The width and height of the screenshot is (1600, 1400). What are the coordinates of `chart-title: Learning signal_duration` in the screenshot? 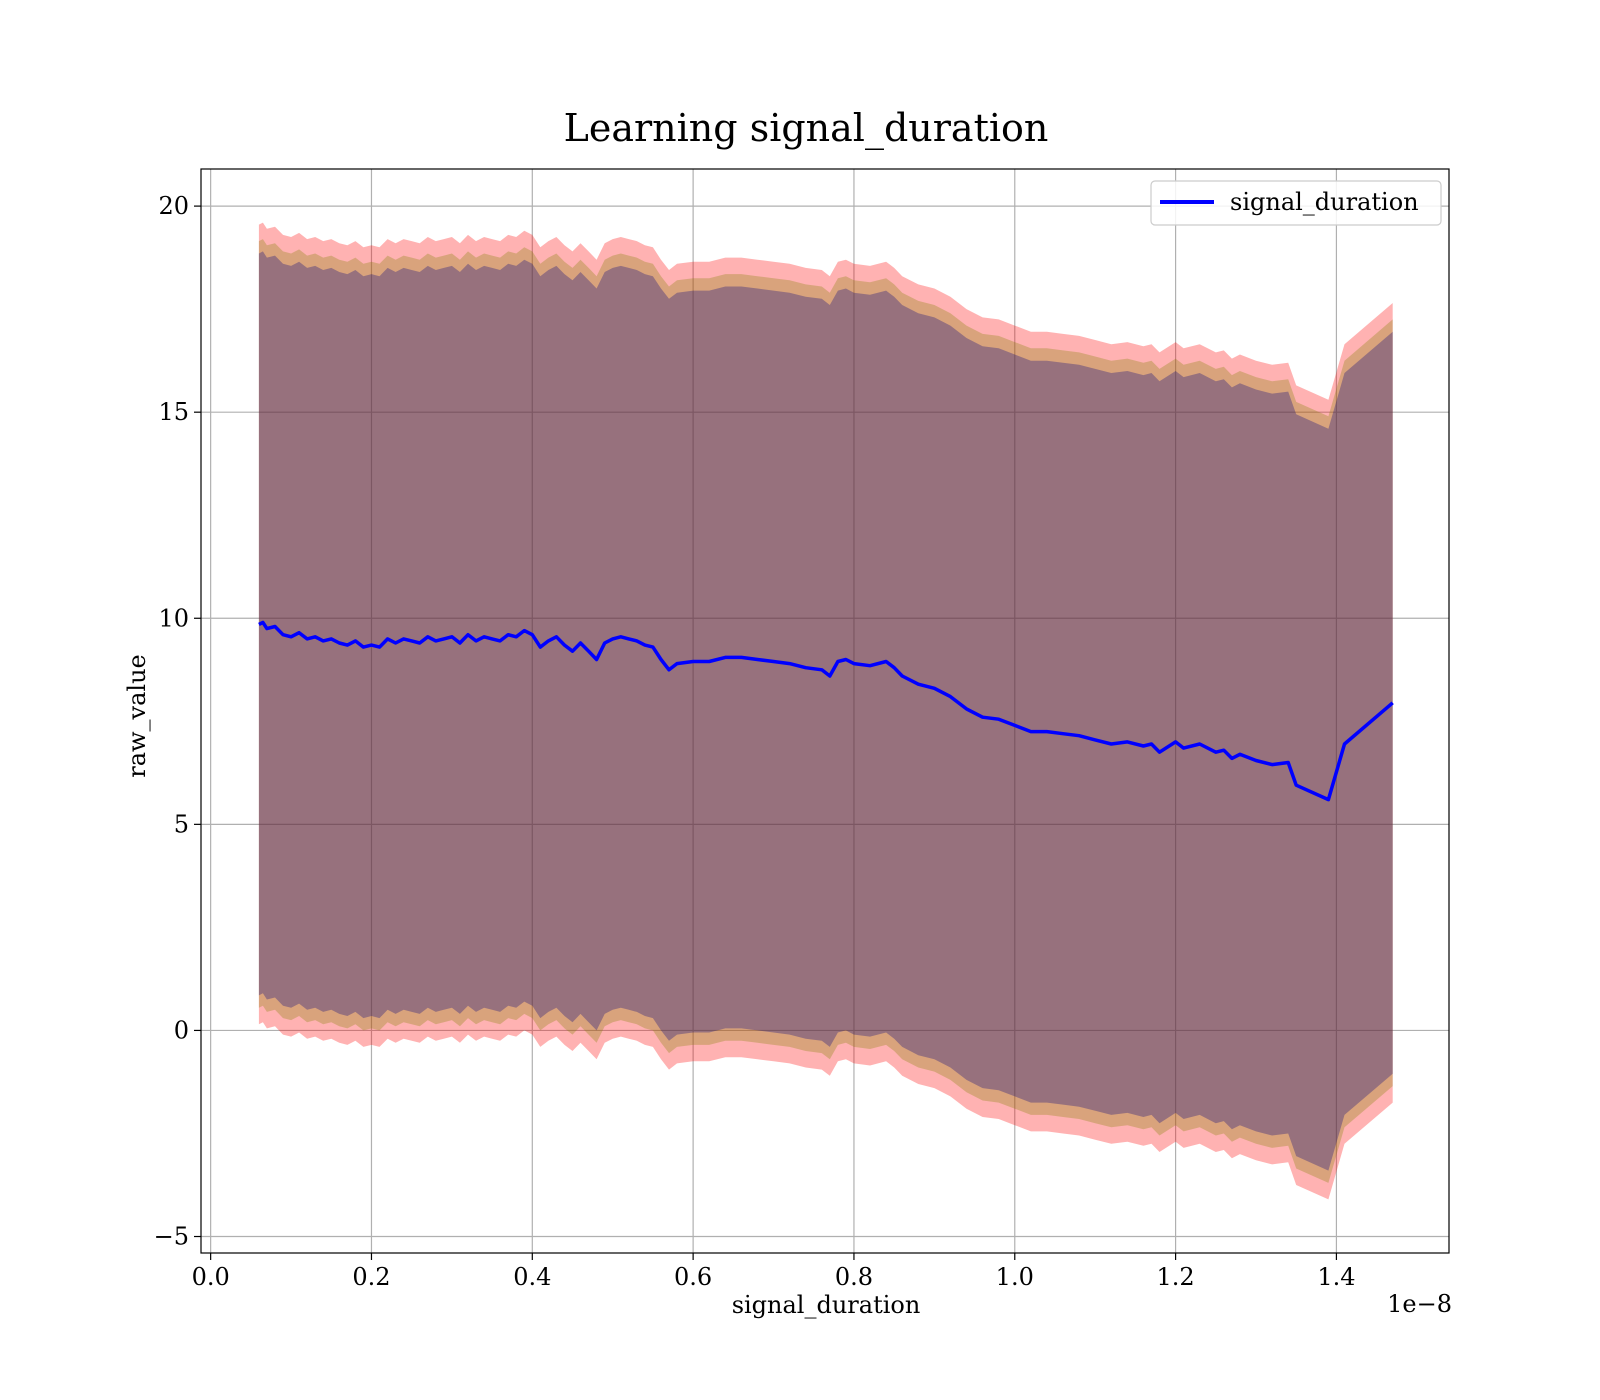 It's located at (806, 128).